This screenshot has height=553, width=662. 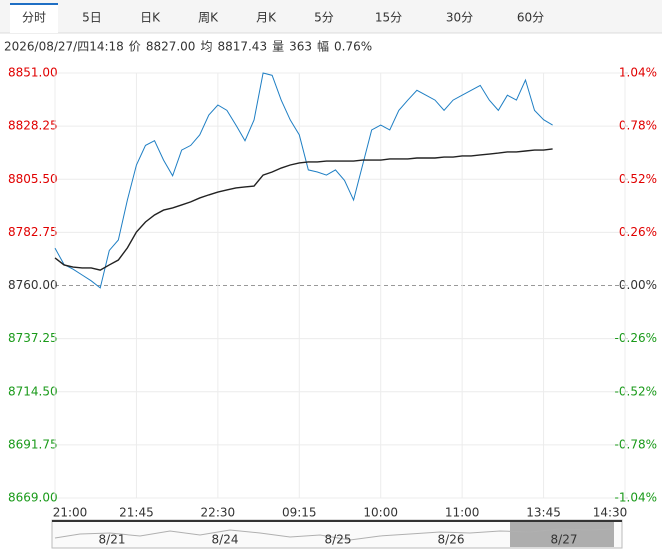 What do you see at coordinates (388, 18) in the screenshot?
I see `tab: 15分` at bounding box center [388, 18].